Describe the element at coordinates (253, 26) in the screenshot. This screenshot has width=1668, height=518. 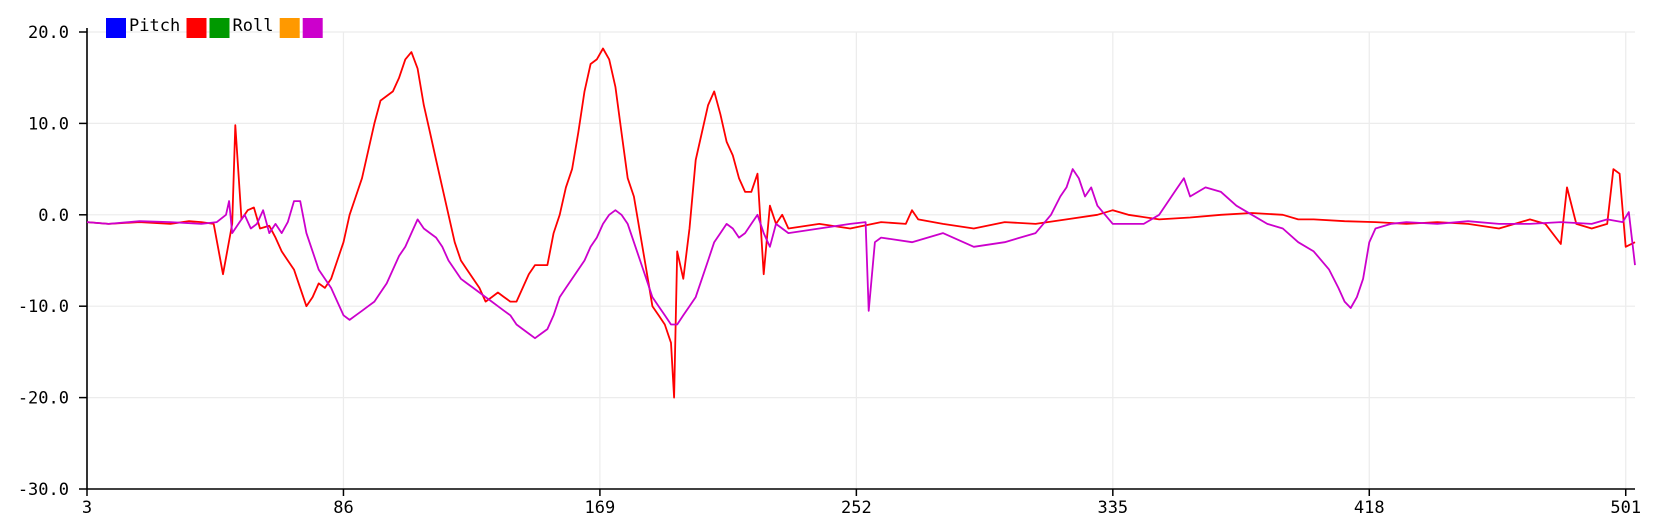
I see `legend-label: Roll` at that location.